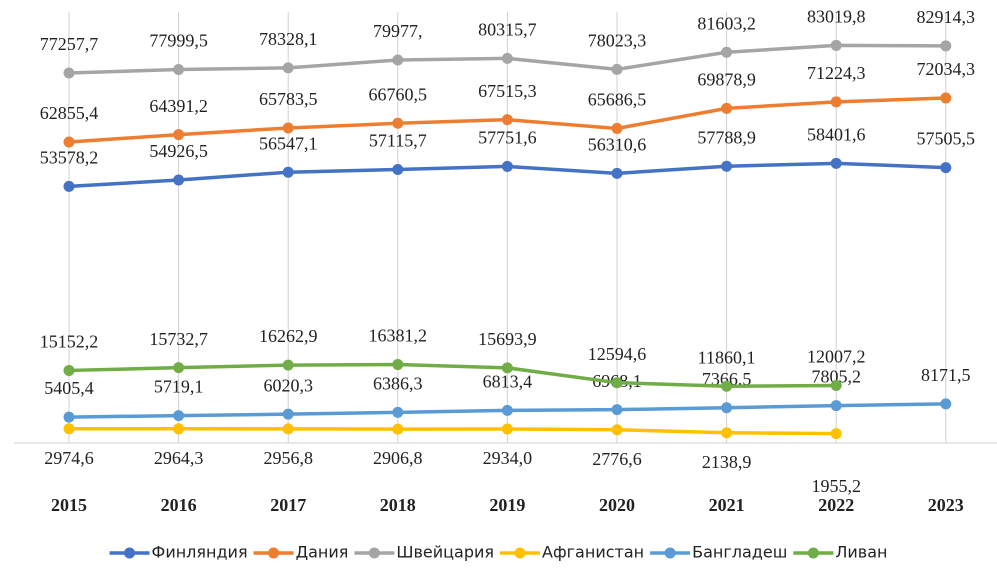 The width and height of the screenshot is (997, 570). I want to click on data-label: 5719,1, so click(179, 387).